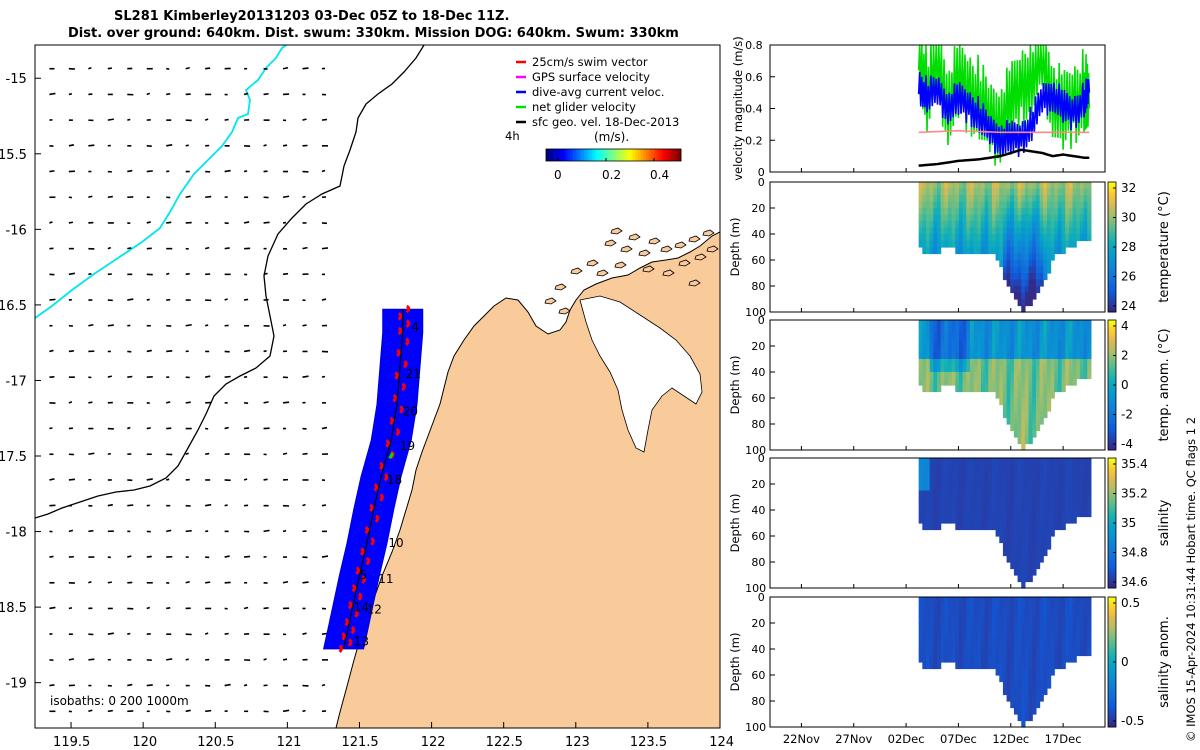 The width and height of the screenshot is (1200, 750). What do you see at coordinates (377, 519) in the screenshot?
I see `swim-vector` at bounding box center [377, 519].